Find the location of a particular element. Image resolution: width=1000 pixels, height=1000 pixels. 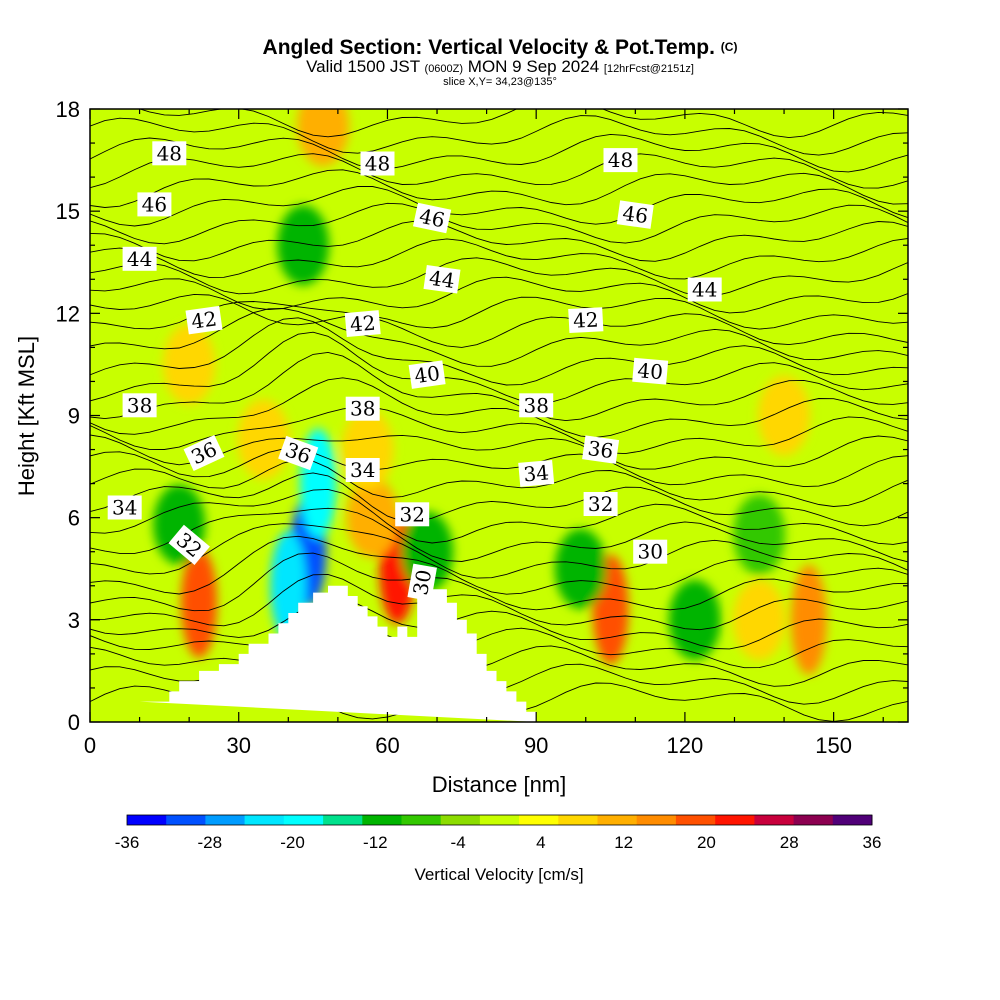

theta-label: 42 is located at coordinates (204, 320).